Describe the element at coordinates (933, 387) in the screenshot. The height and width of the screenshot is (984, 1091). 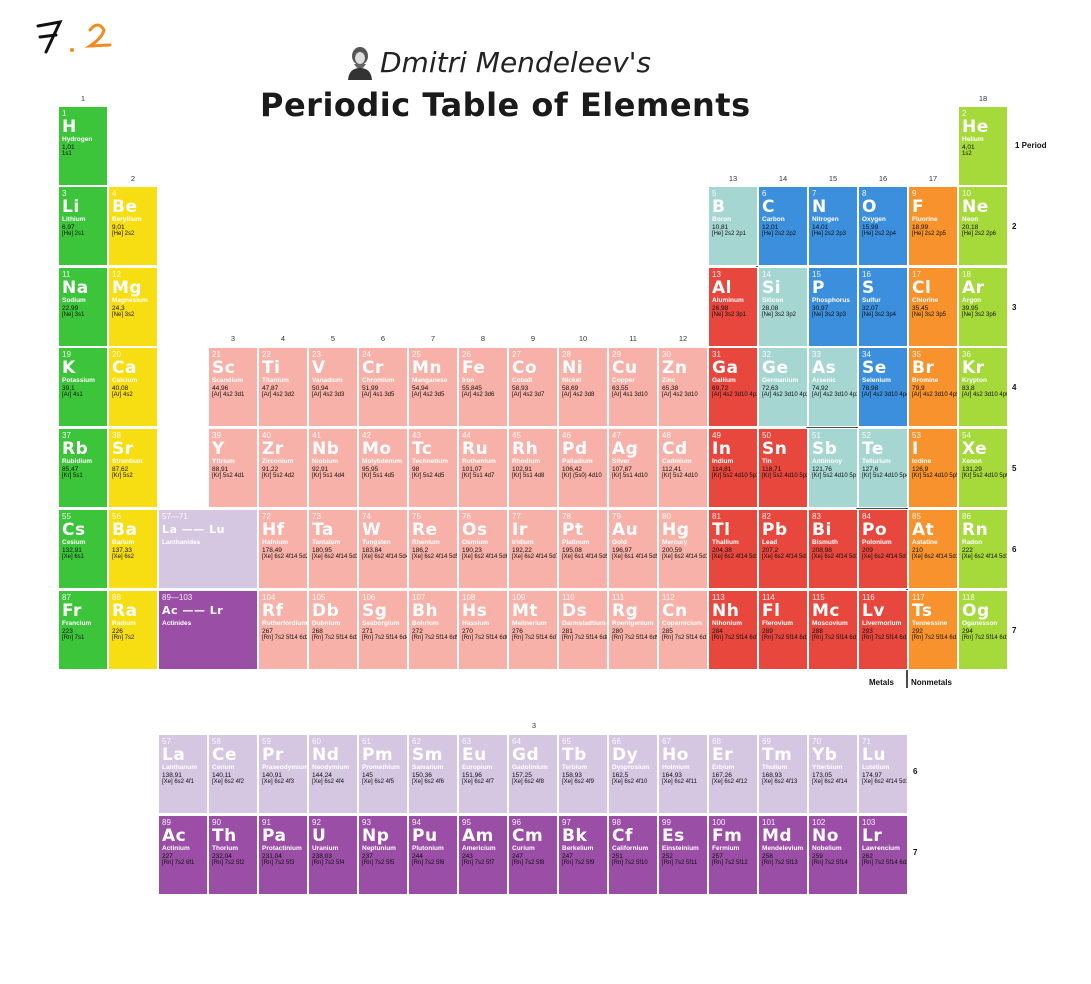
I see `element-cell-br: 35 Br Bromine 79,9 [Ar] 4s2 3d10 4p5` at that location.